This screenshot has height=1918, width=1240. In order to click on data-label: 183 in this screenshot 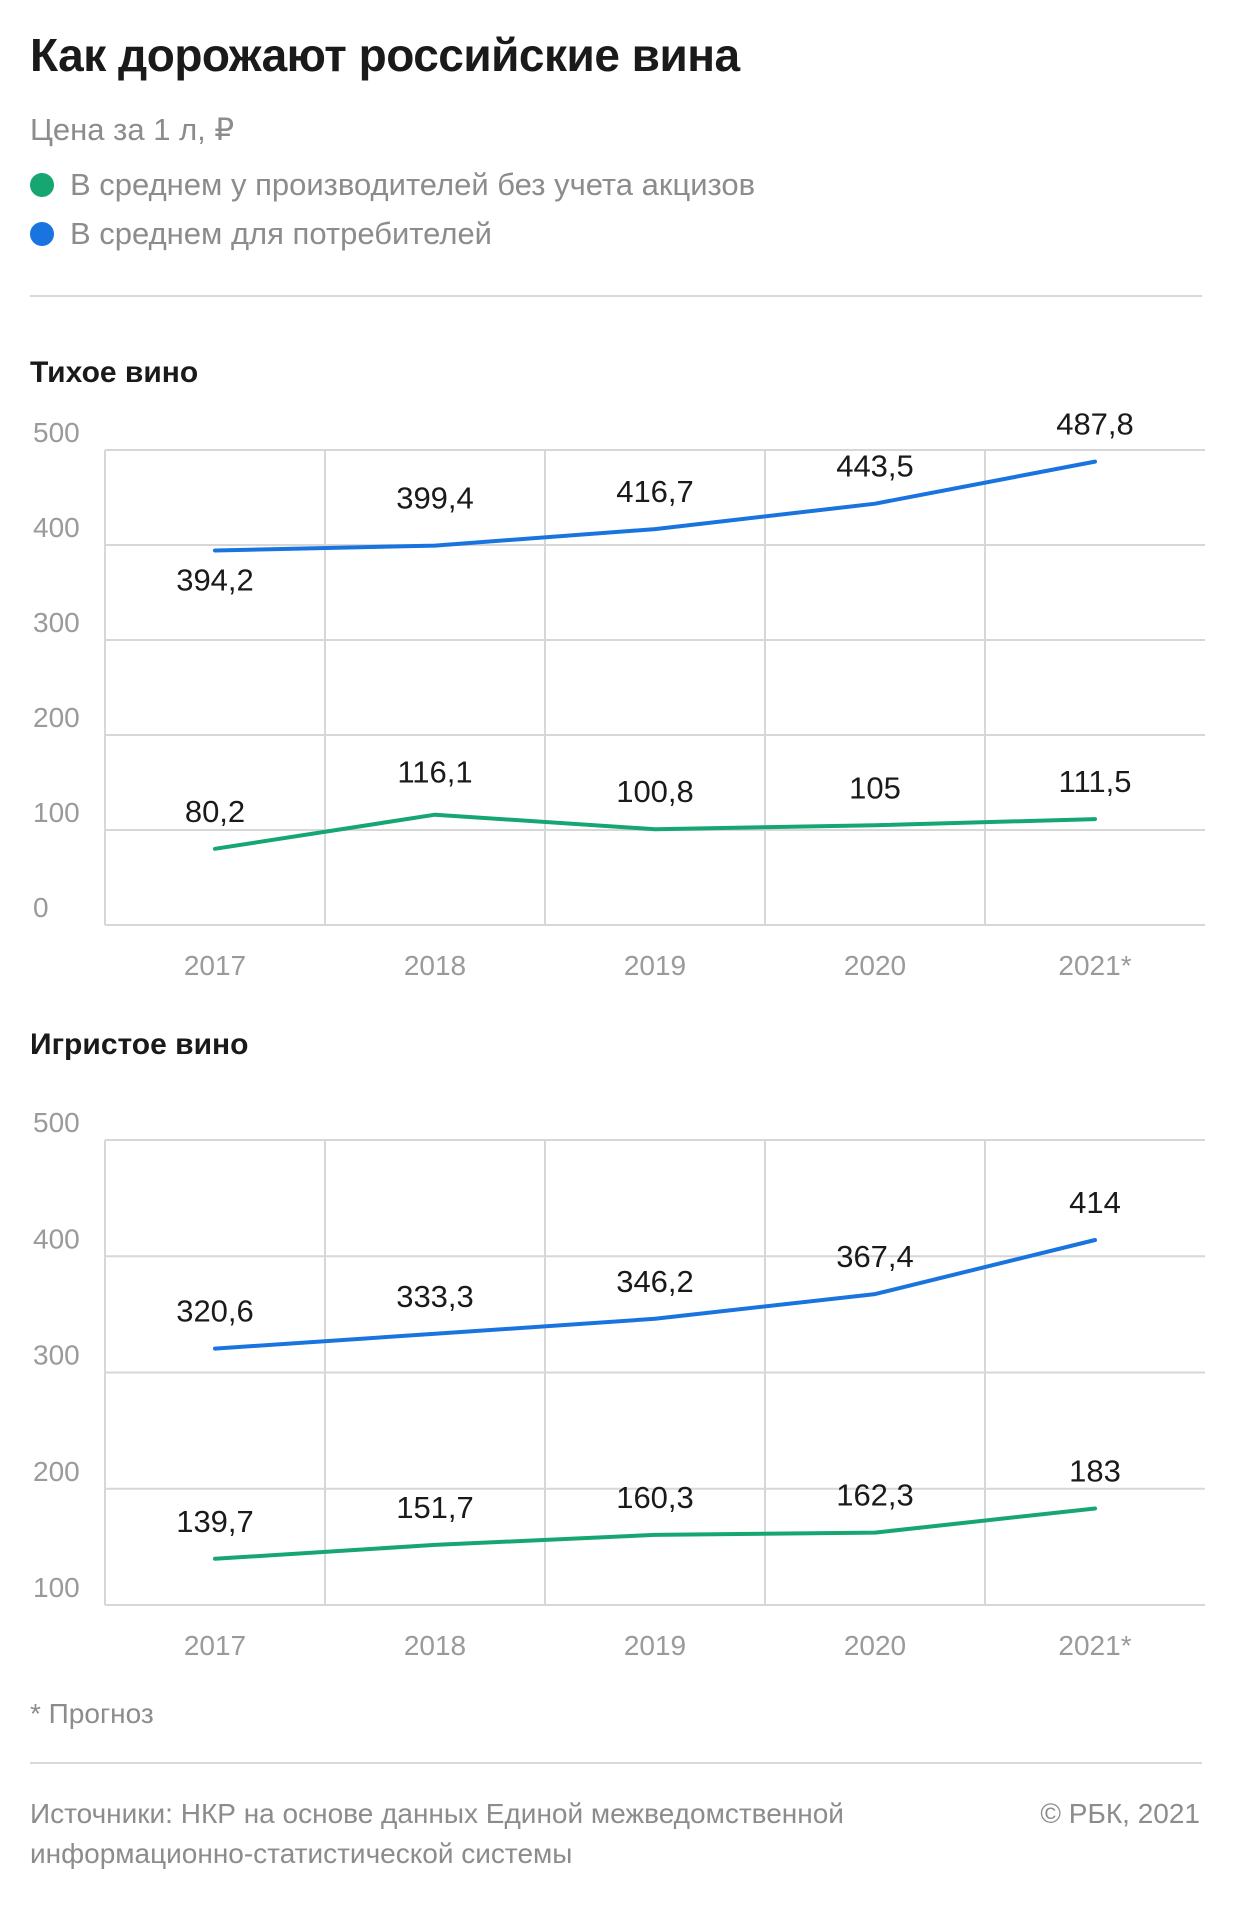, I will do `click(1095, 1471)`.